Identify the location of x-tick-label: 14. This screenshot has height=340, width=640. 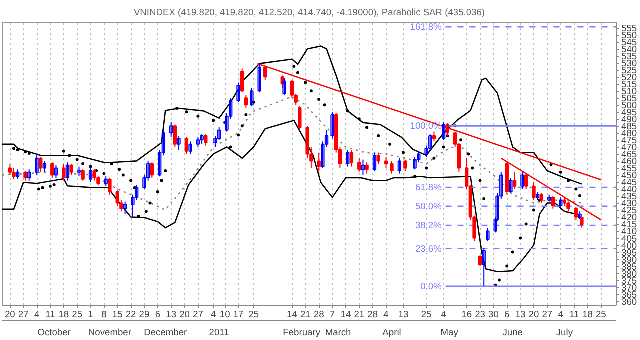
(346, 315).